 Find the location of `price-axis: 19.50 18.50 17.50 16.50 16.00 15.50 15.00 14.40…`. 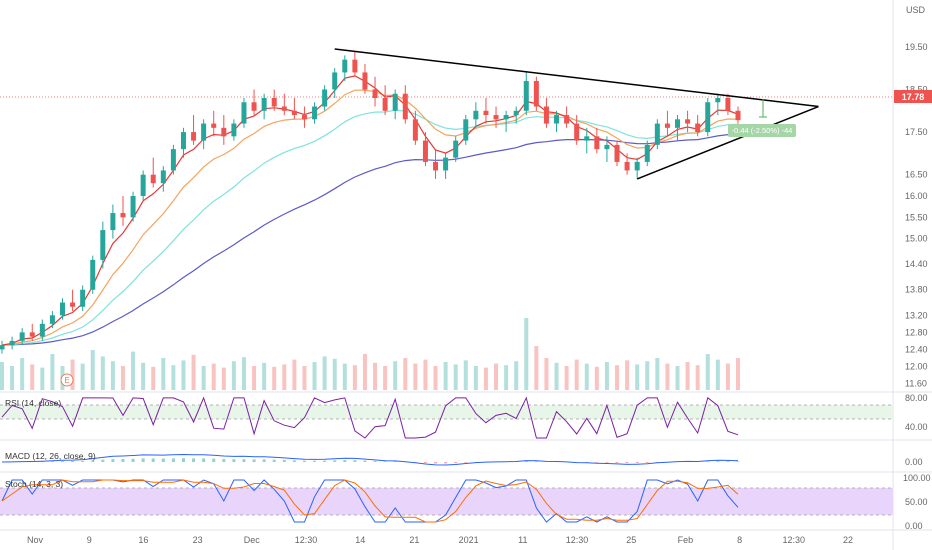

price-axis: 19.50 18.50 17.50 16.50 16.00 15.50 15.00 14.40… is located at coordinates (916, 215).